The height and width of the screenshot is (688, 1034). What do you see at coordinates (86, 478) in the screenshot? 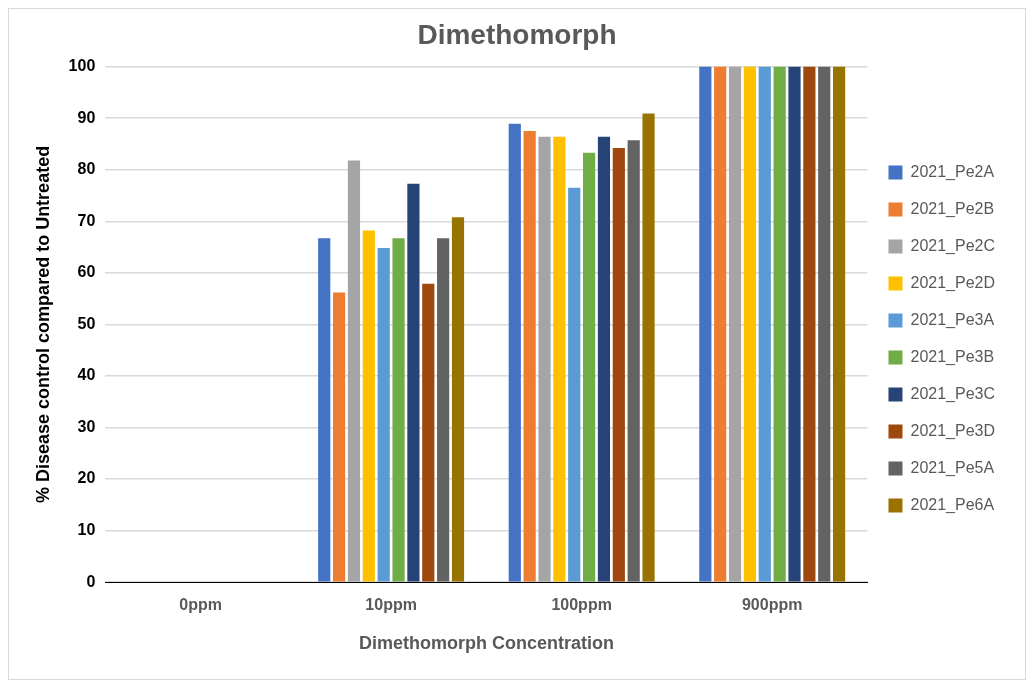
I see `y-tick-label: 20` at bounding box center [86, 478].